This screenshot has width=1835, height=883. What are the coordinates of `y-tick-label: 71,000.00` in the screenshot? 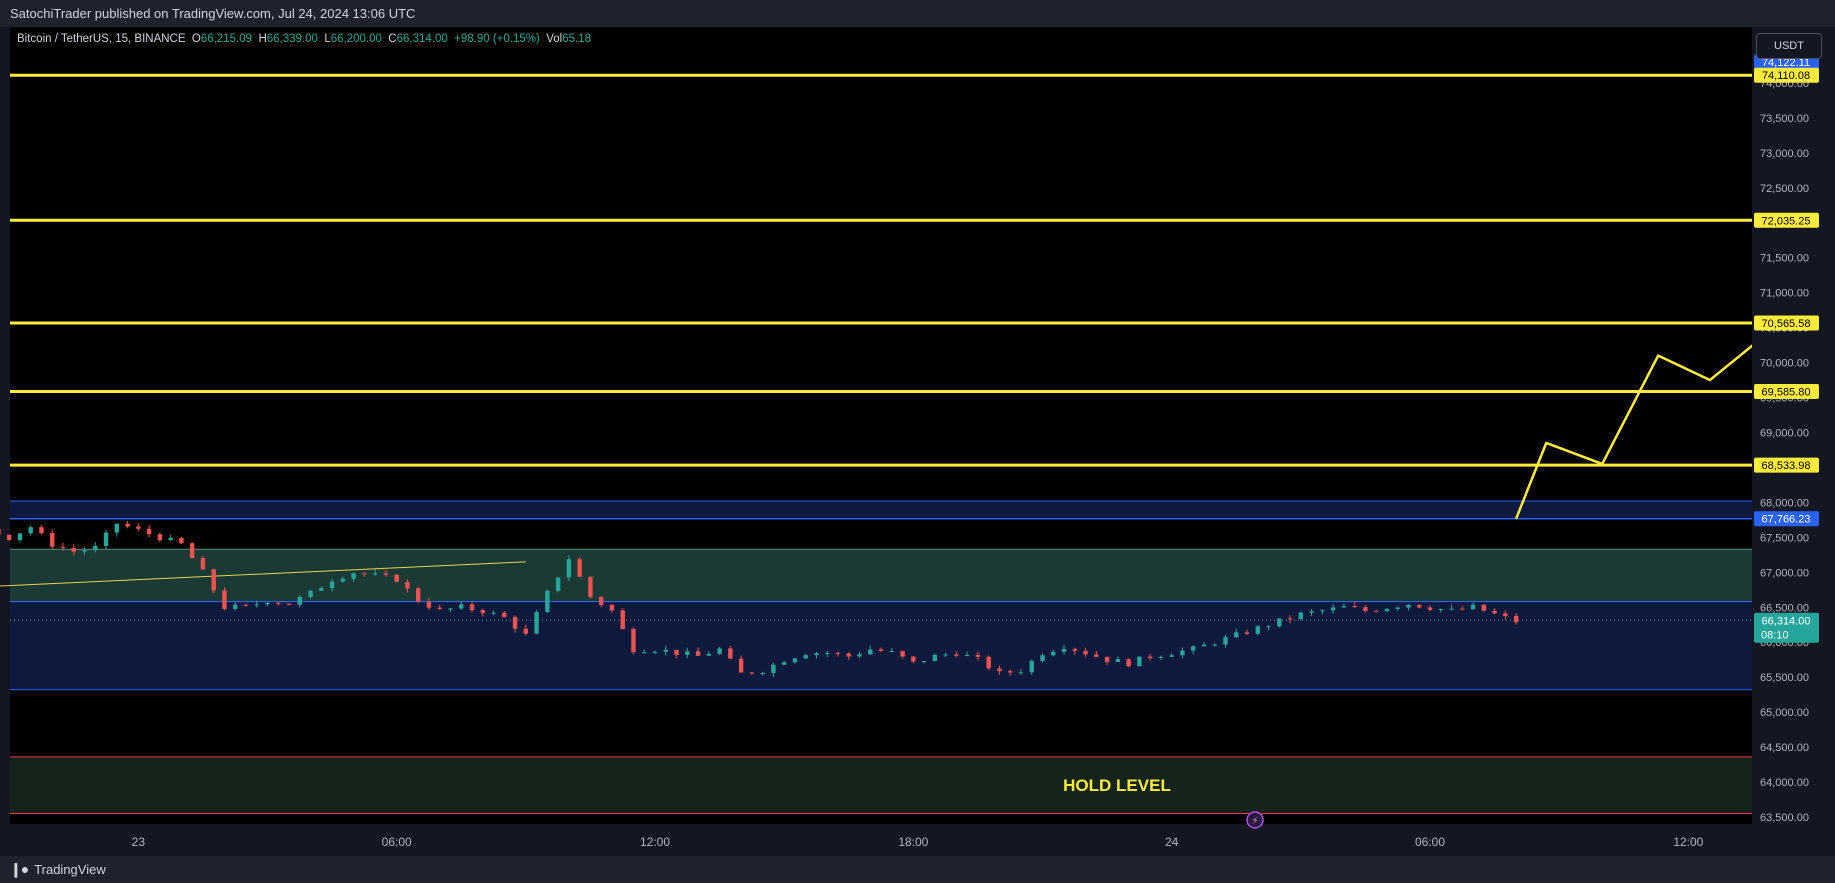 It's located at (1784, 294).